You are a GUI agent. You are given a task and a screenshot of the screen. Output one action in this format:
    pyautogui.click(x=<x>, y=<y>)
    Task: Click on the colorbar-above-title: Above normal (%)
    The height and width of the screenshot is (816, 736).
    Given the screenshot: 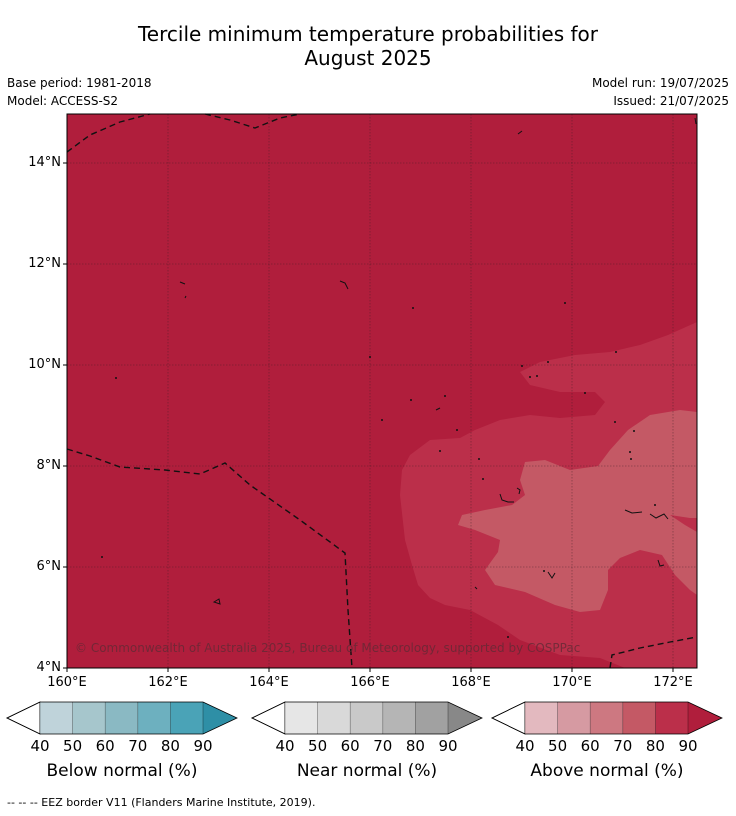 What is the action you would take?
    pyautogui.click(x=607, y=771)
    